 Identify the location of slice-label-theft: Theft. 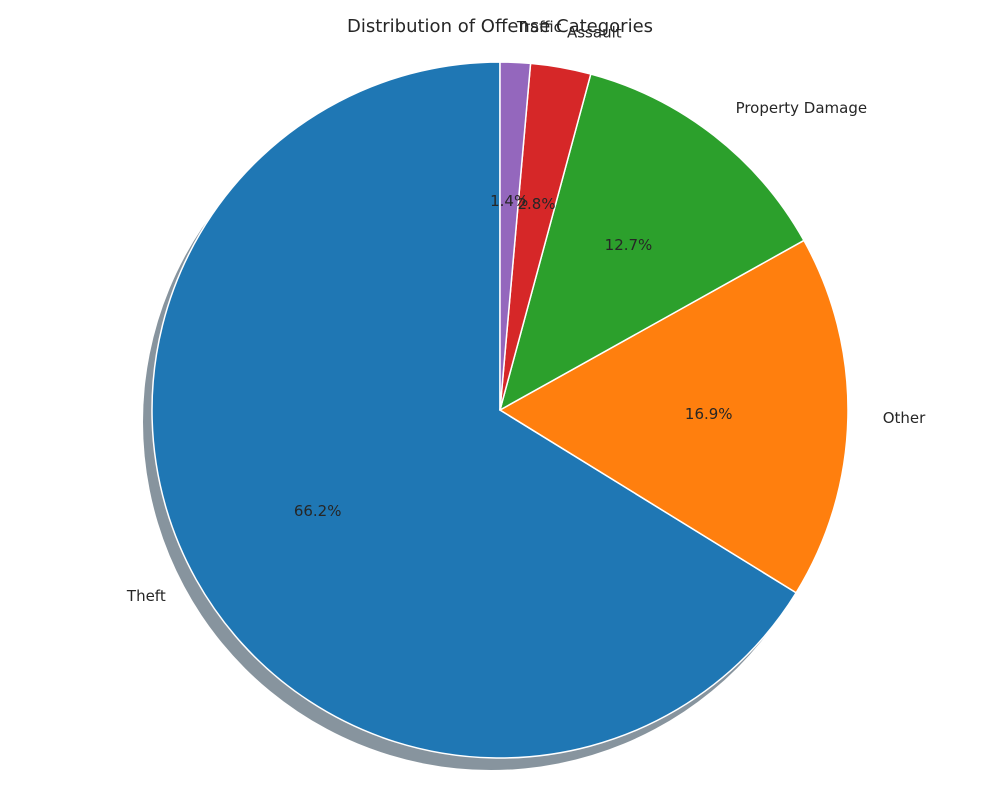
(146, 596).